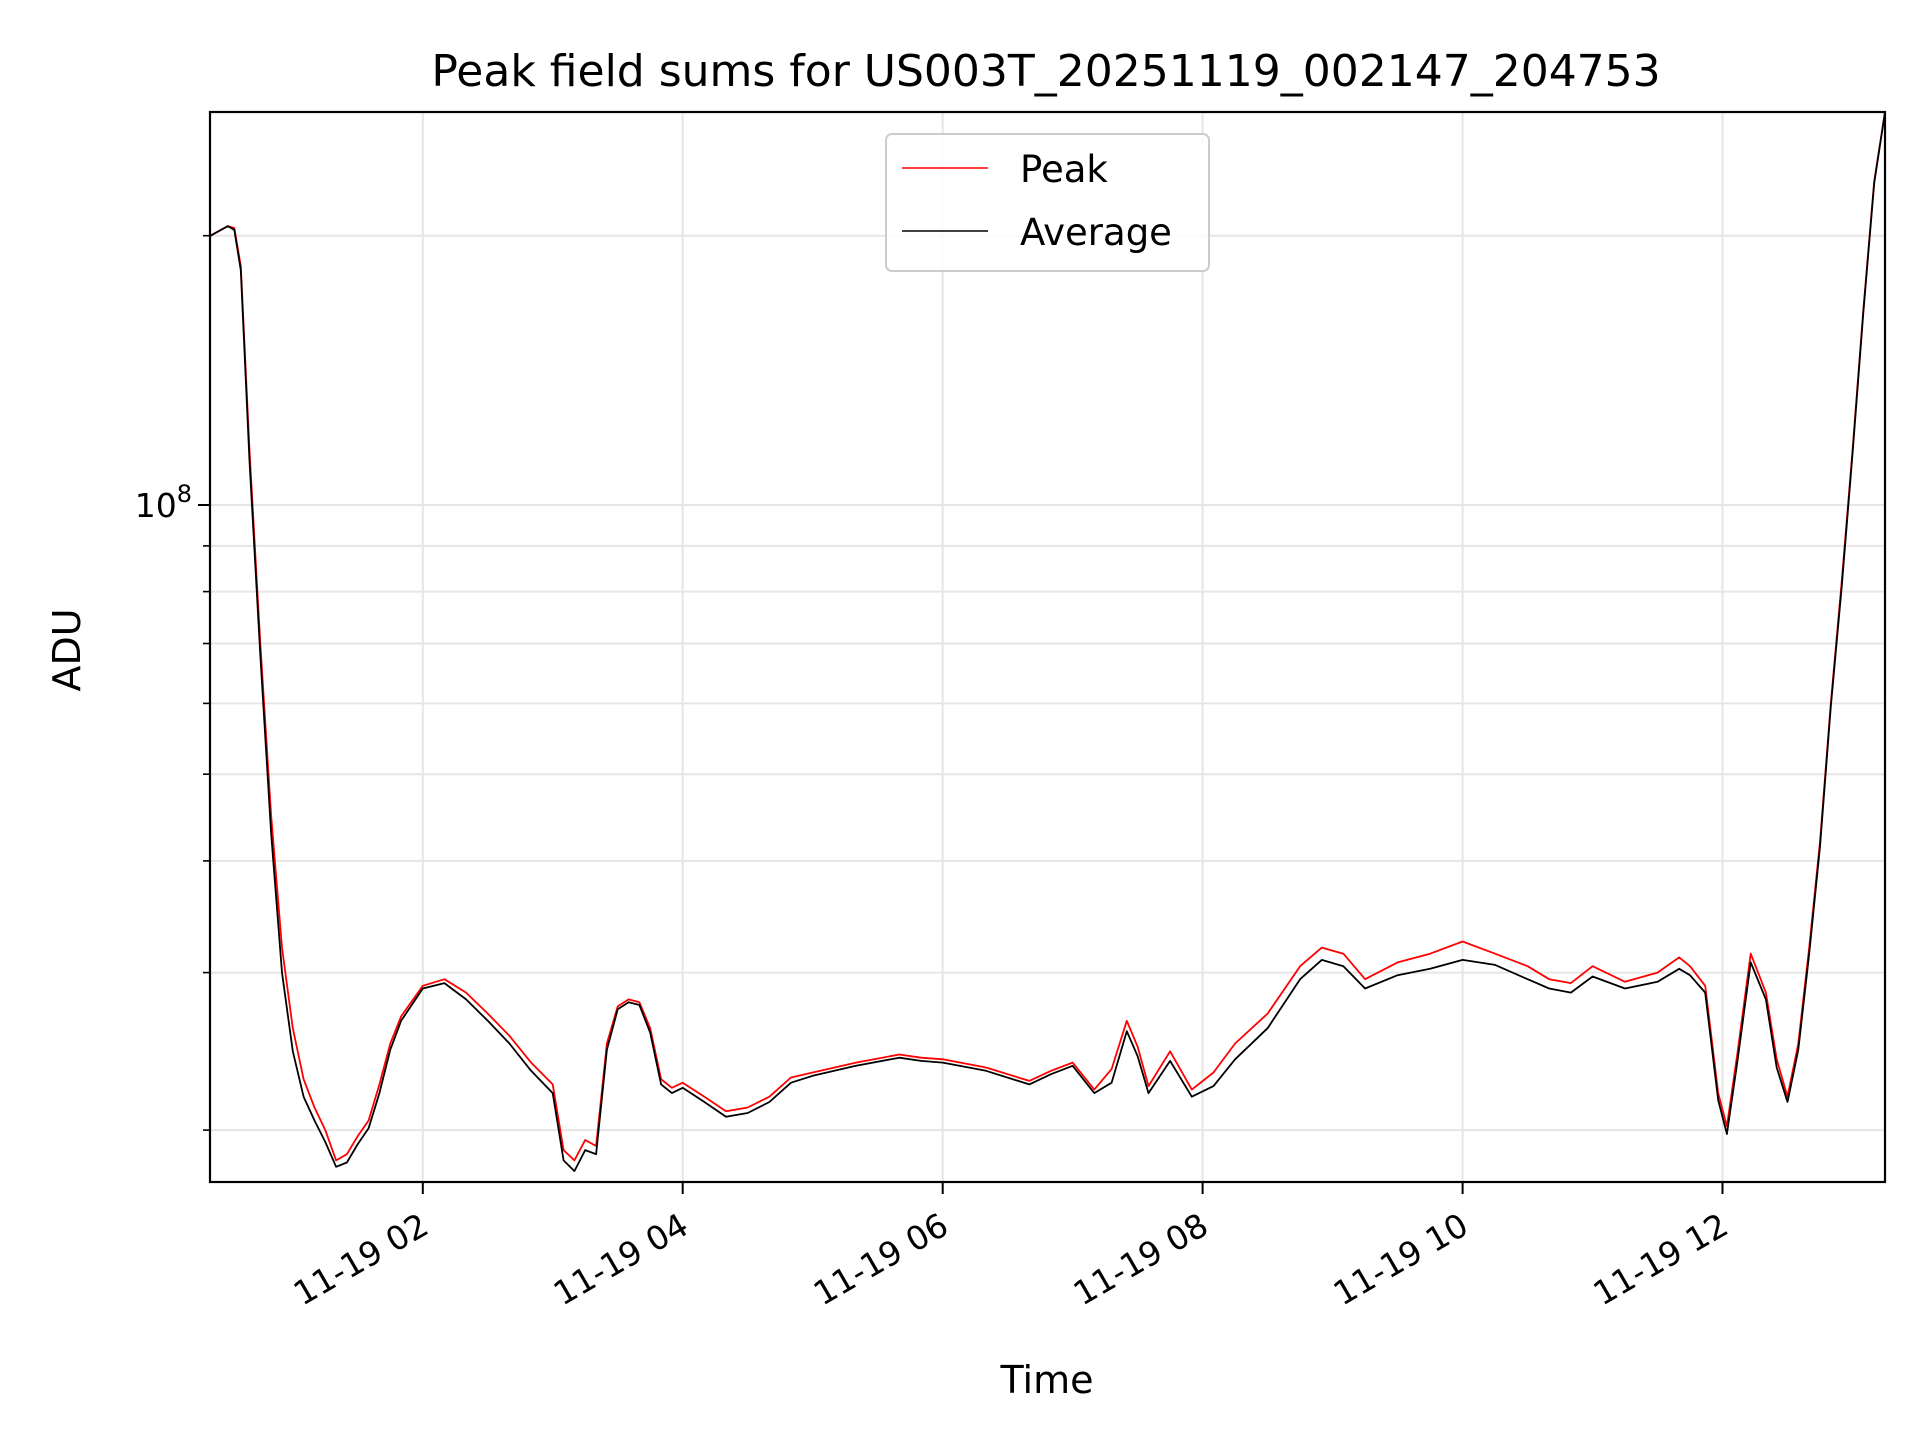 This screenshot has width=1920, height=1445. I want to click on legend: Peak Average, so click(1047, 202).